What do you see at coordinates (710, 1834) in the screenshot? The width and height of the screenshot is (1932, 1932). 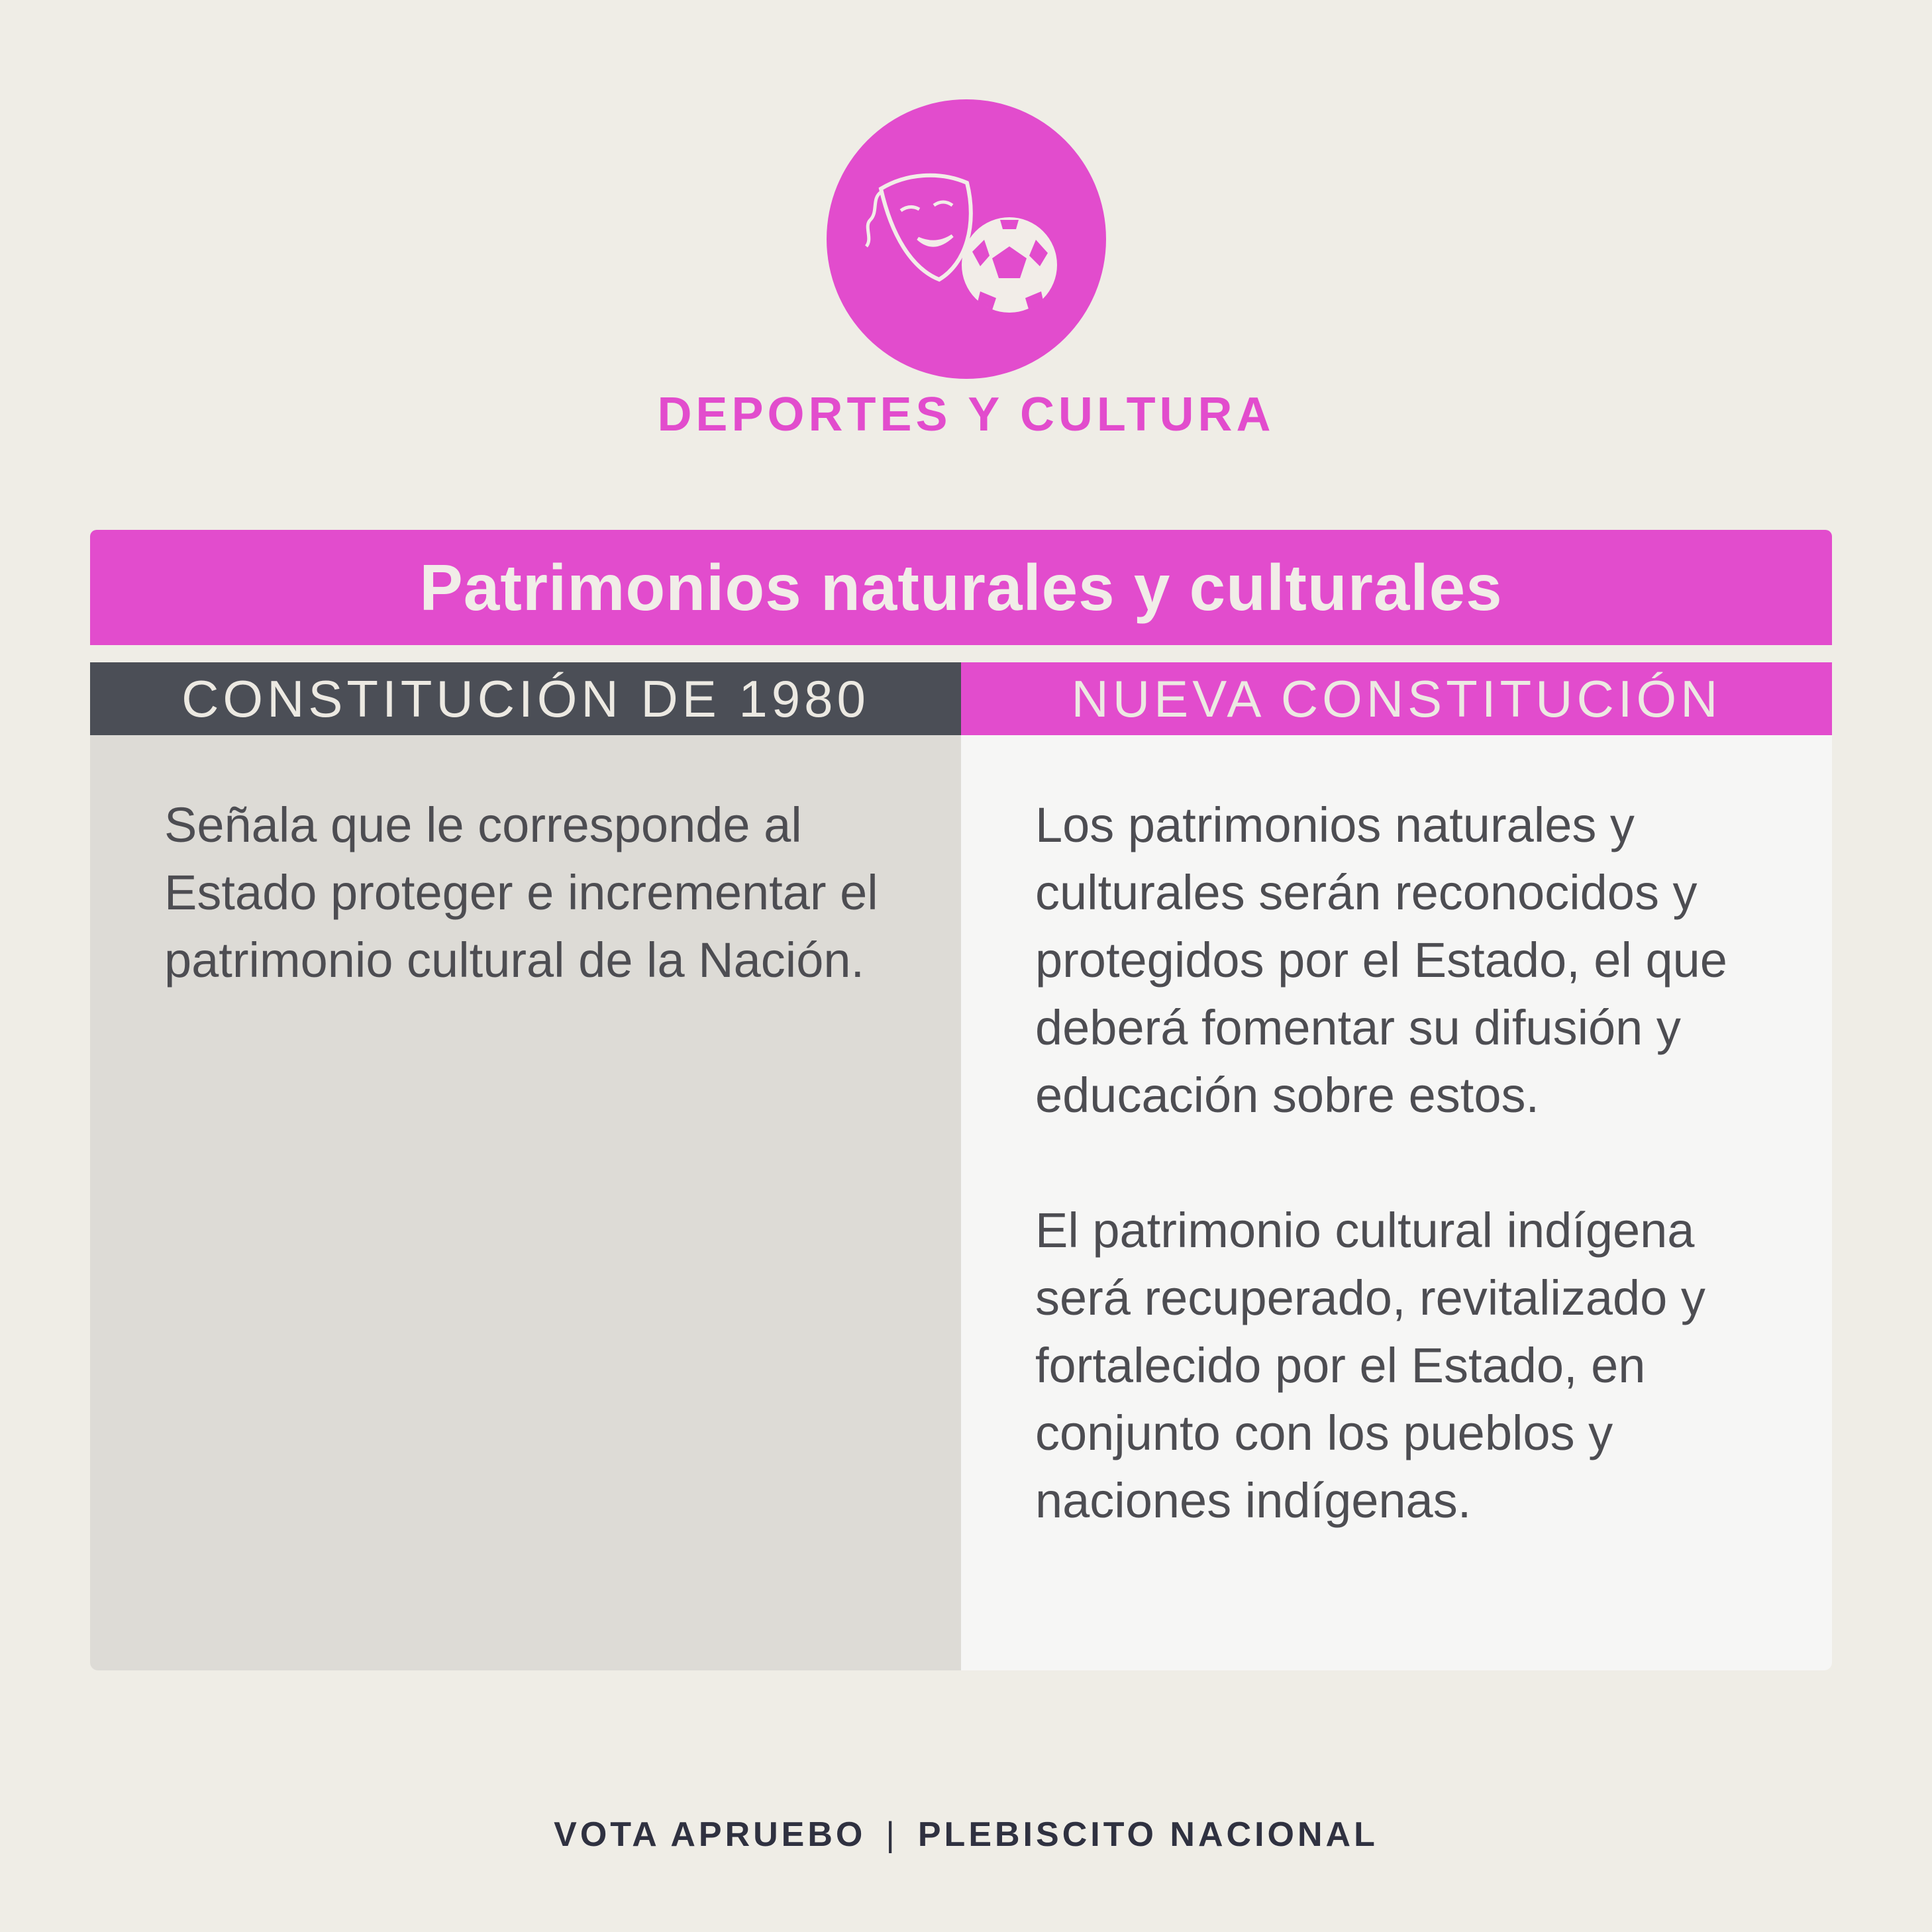 I see `footer-campaign: VOTA APRUEBO` at bounding box center [710, 1834].